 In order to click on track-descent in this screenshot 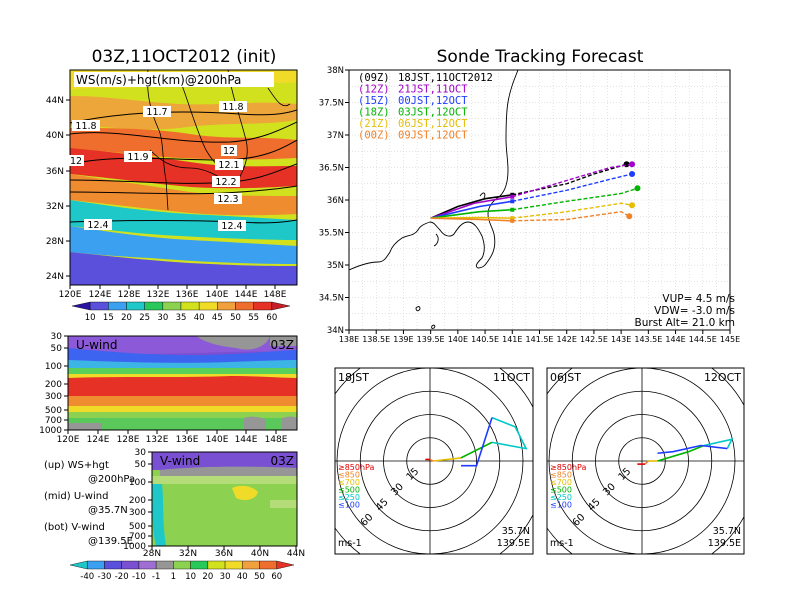, I will do `click(569, 179)`.